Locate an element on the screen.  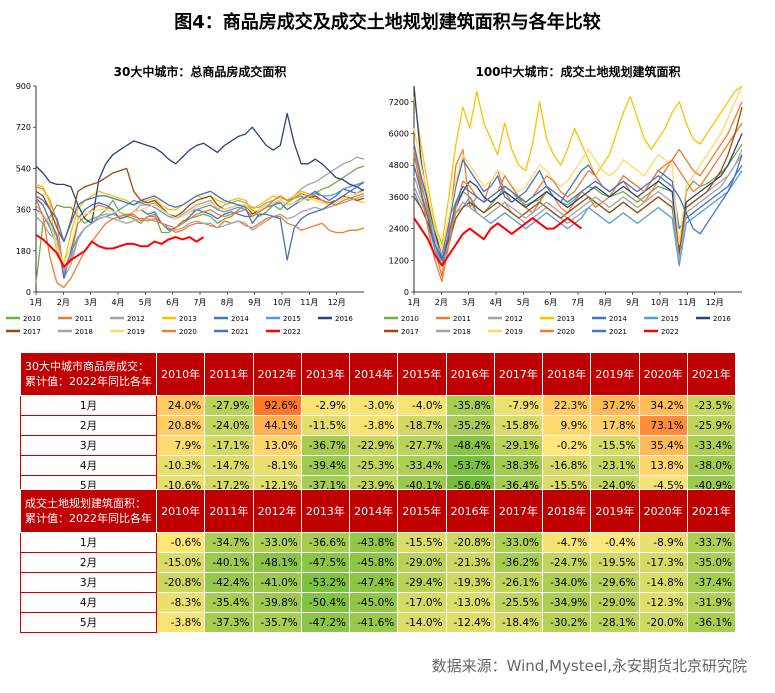
table30-row-label: 1月 is located at coordinates (88, 405).